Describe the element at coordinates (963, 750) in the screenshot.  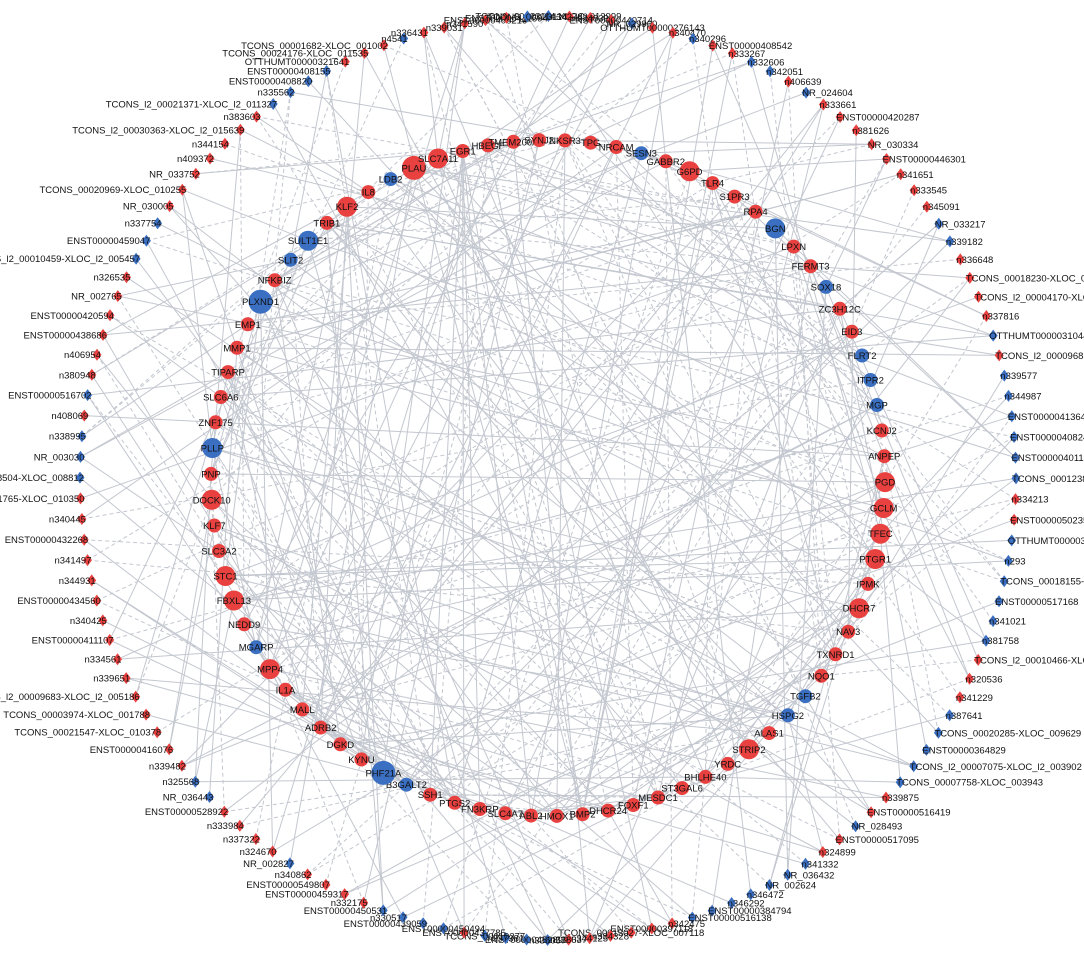
I see `lncrna-node-enst00000364829: ENST00000364829` at that location.